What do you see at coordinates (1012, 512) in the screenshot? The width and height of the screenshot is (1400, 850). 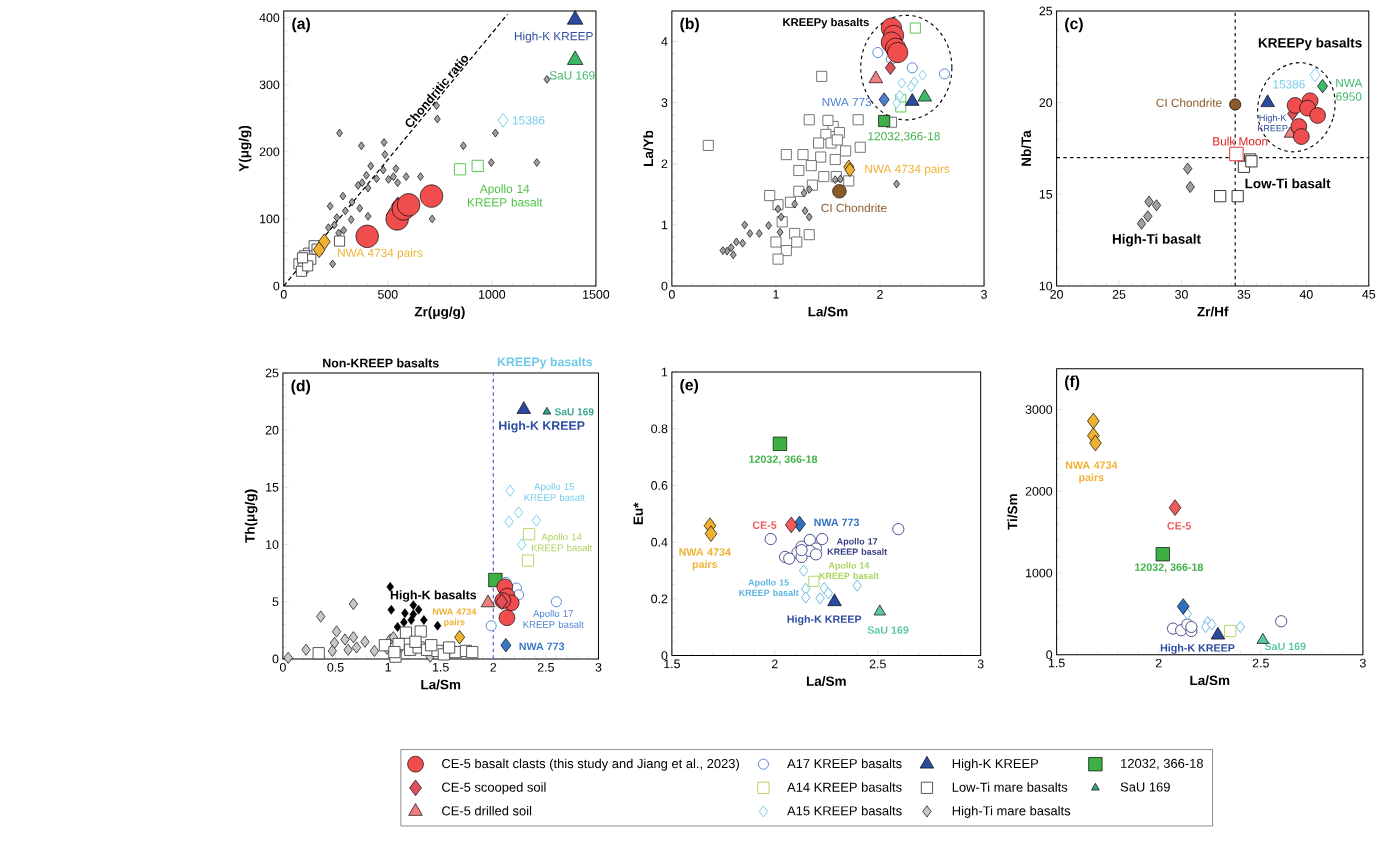 I see `y-axis-title: Ti/Sm` at bounding box center [1012, 512].